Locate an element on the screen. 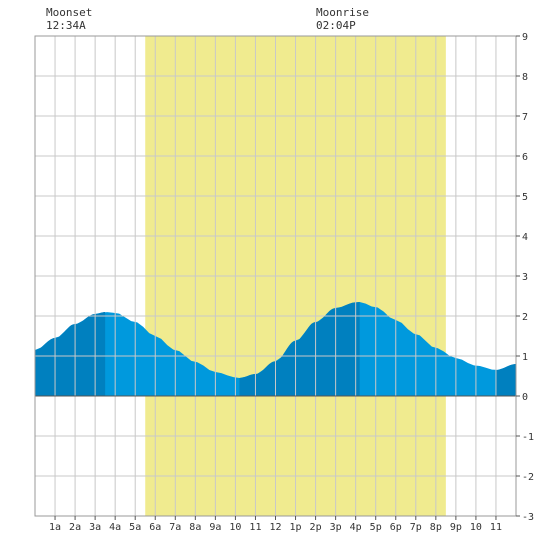 The image size is (550, 550). x-tick-label: 12 is located at coordinates (275, 527).